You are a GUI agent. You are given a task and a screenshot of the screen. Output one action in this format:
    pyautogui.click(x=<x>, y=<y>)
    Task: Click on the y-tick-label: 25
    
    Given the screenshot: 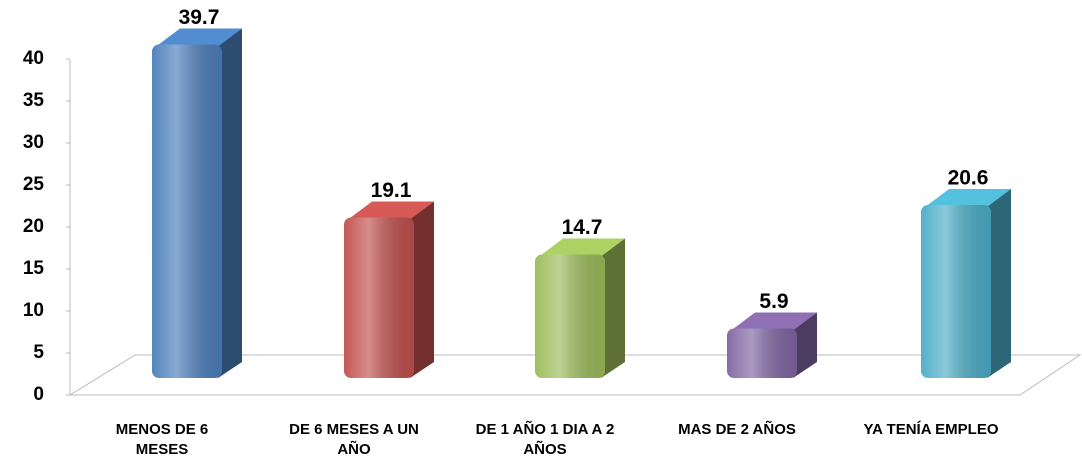 What is the action you would take?
    pyautogui.click(x=34, y=184)
    